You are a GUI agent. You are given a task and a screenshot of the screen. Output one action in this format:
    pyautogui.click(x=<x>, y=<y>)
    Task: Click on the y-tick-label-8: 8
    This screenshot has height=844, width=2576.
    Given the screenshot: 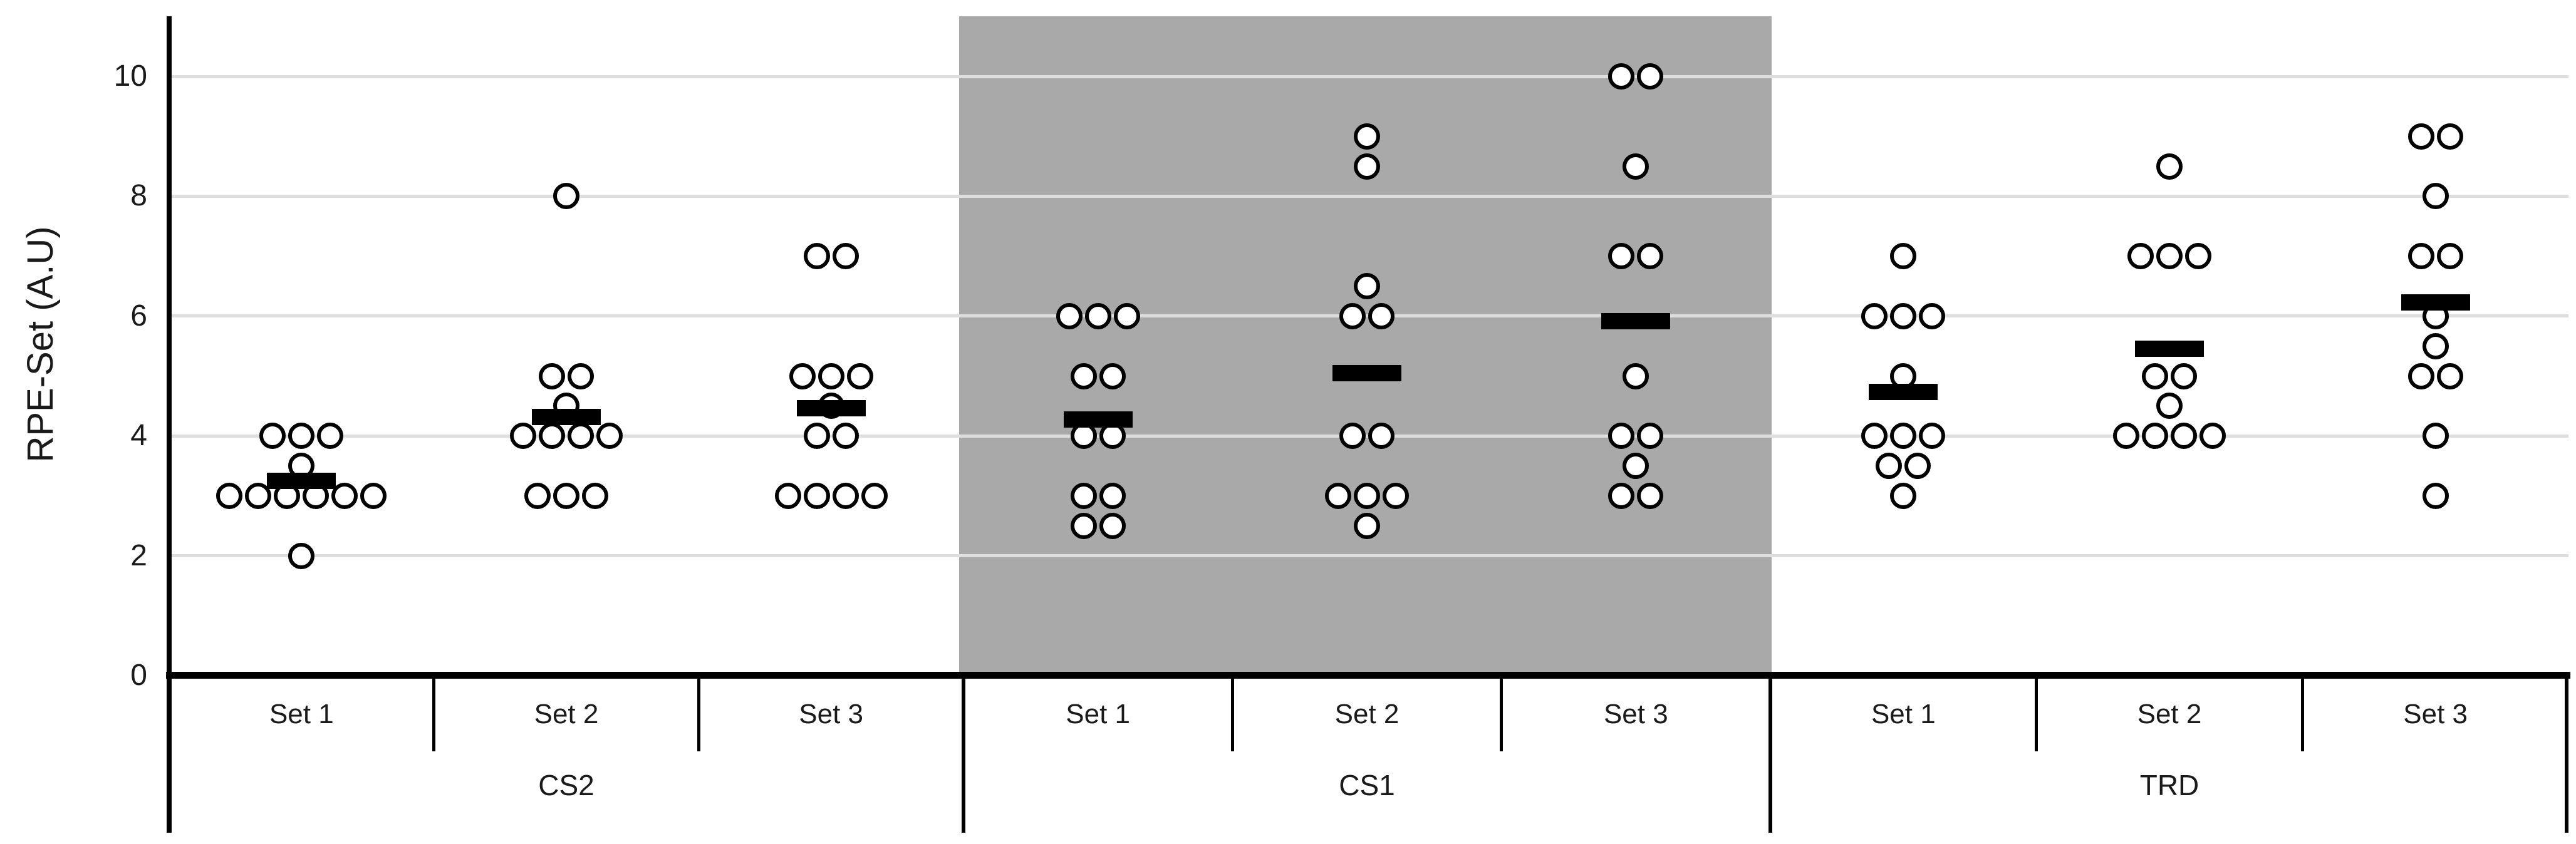 What is the action you would take?
    pyautogui.click(x=138, y=196)
    